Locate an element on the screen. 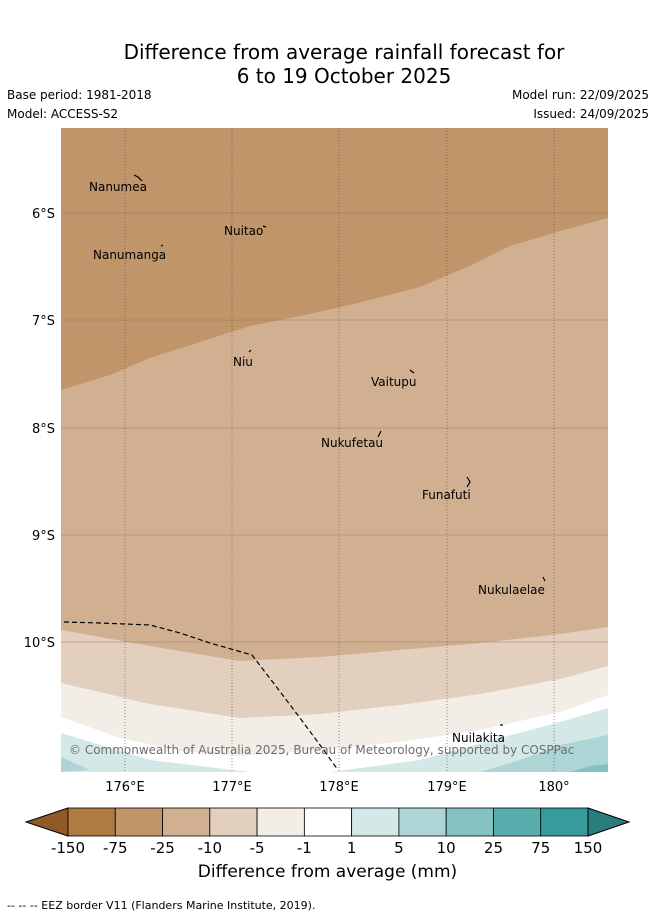  lon-label-180: 180° is located at coordinates (553, 787).